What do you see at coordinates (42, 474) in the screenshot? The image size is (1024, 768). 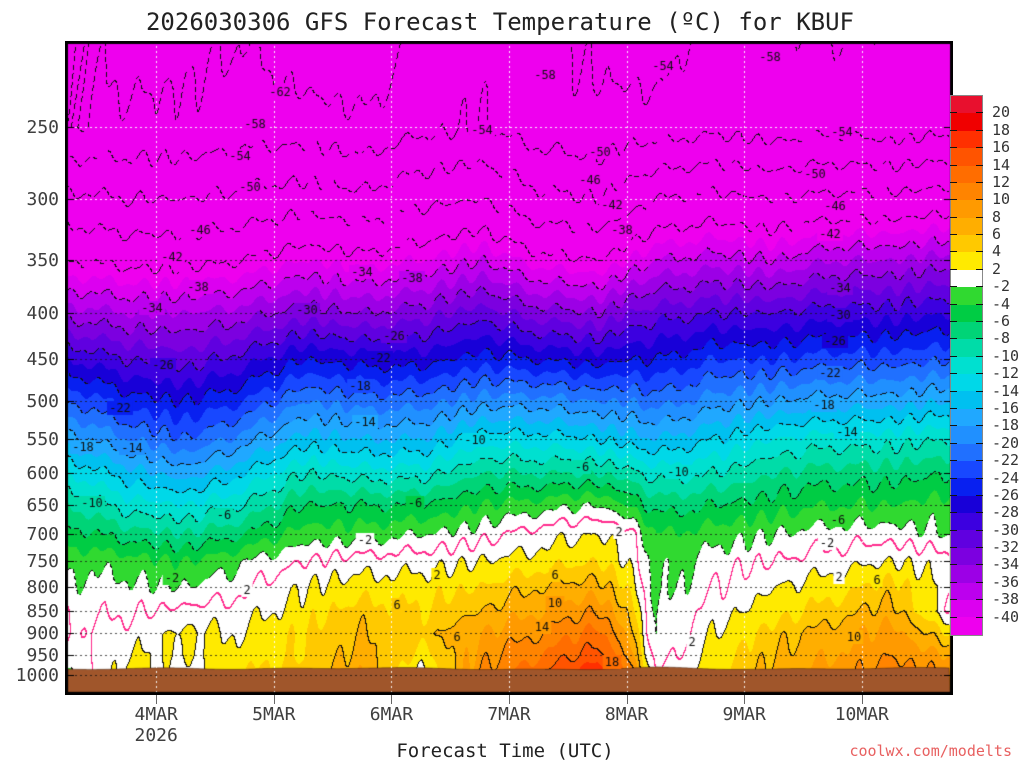 I see `pressure-tick-label: 600` at bounding box center [42, 474].